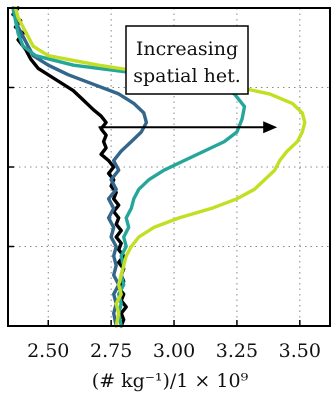 This screenshot has width=334, height=394. I want to click on x-axis-label: (# kg⁻¹)/1 × 10⁹, so click(170, 381).